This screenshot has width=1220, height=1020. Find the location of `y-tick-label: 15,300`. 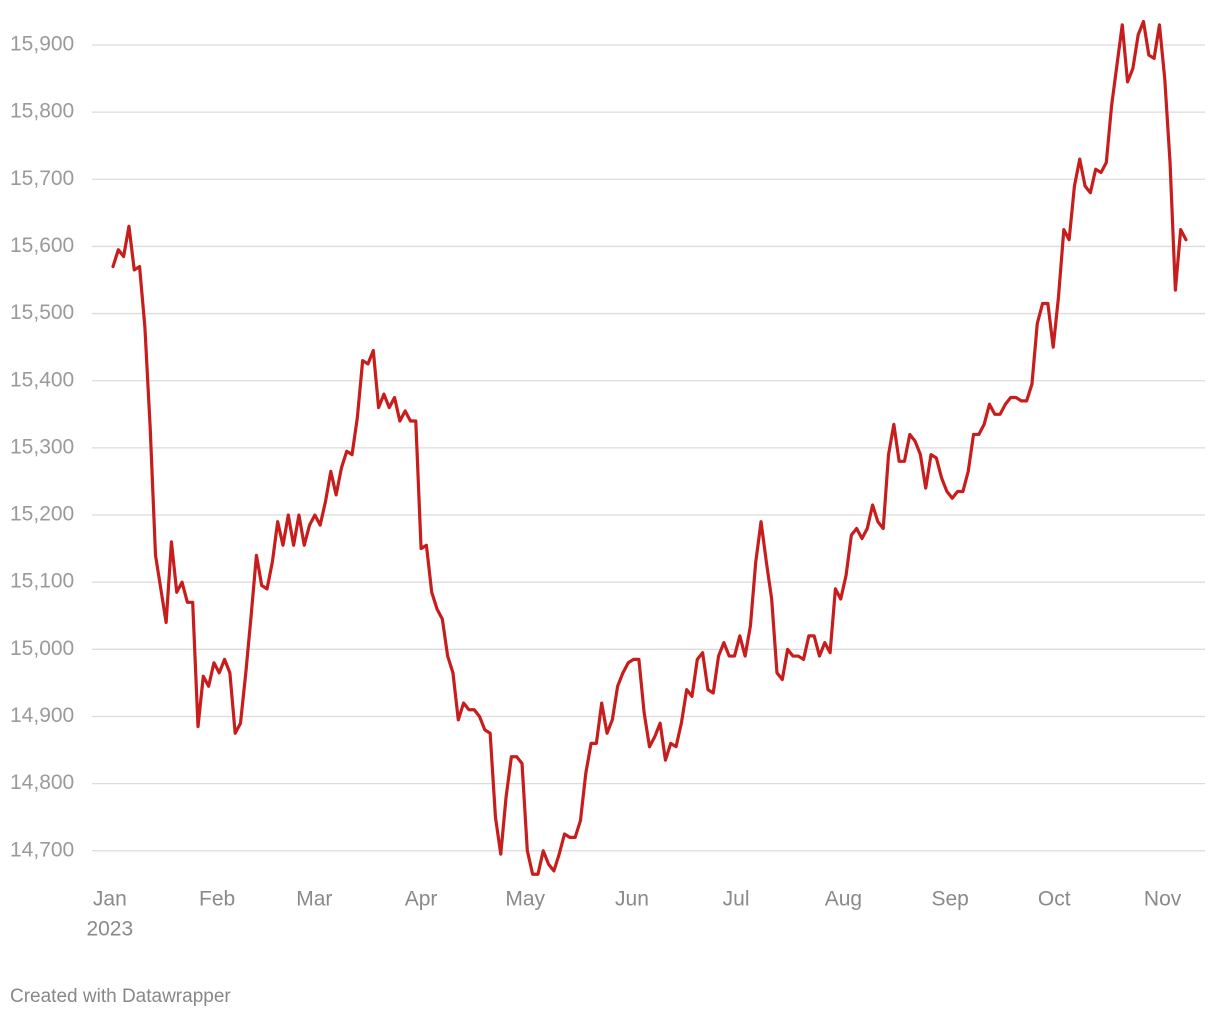

y-tick-label: 15,300 is located at coordinates (42, 446).